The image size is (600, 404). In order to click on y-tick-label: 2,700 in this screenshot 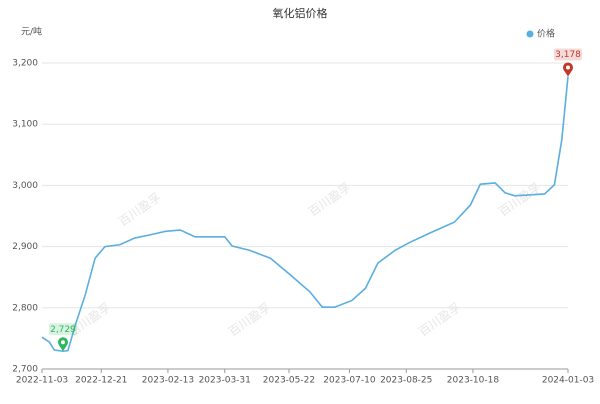, I will do `click(25, 370)`.